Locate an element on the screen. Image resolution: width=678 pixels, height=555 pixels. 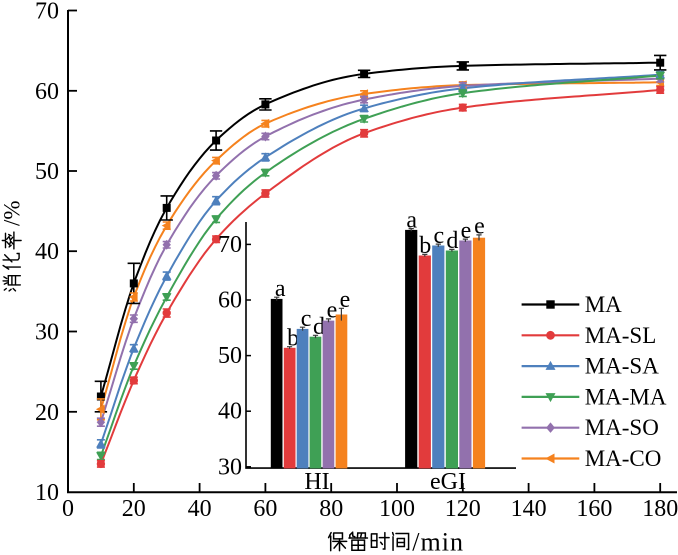
svg-text: eGI is located at coordinates (448, 482).